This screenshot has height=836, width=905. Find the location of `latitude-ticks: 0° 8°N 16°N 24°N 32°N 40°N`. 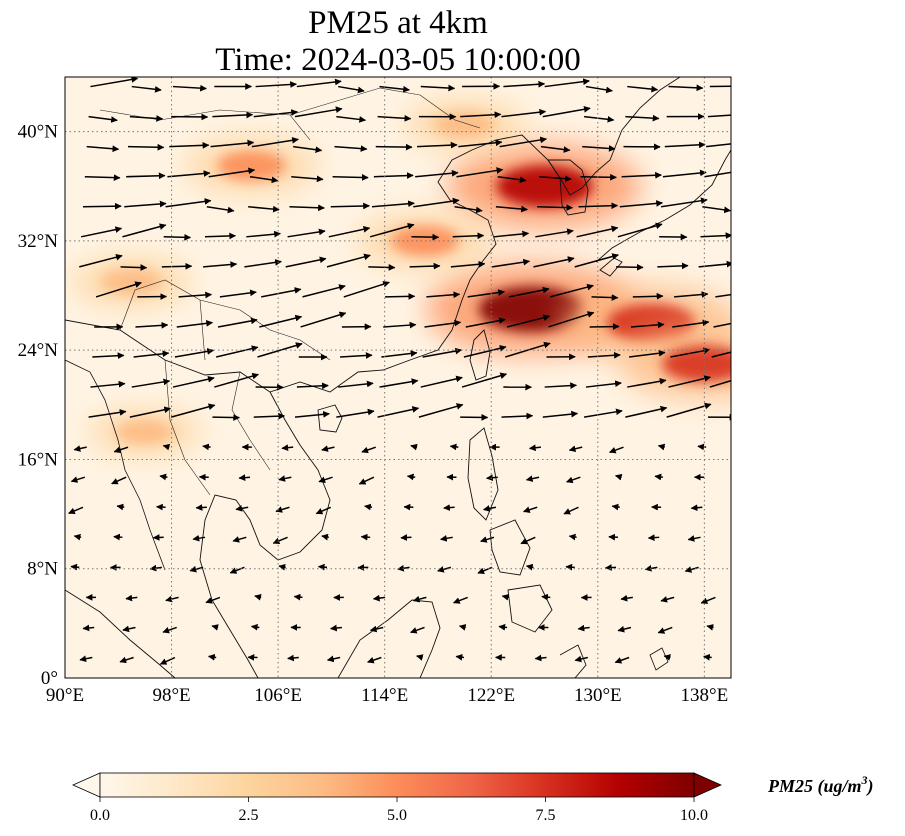

latitude-ticks: 0° 8°N 16°N 24°N 32°N 40°N is located at coordinates (38, 405).